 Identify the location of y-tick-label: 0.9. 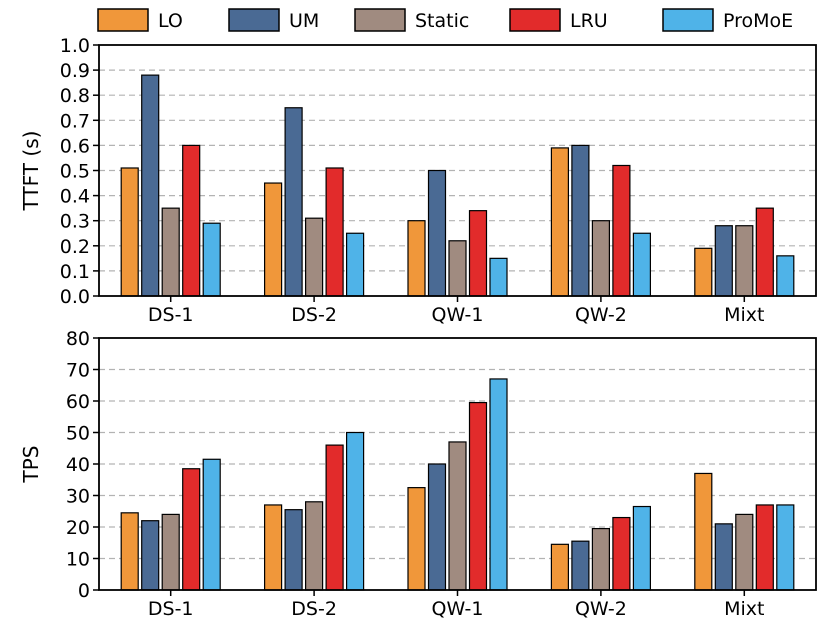
(75, 71).